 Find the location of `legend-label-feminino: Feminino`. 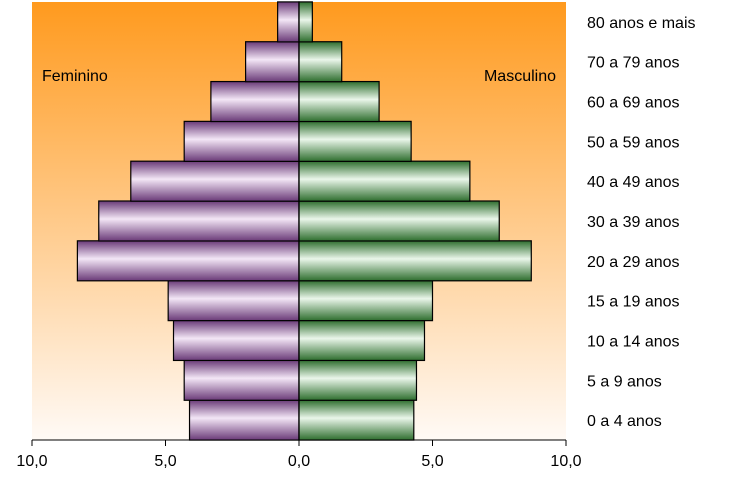

legend-label-feminino: Feminino is located at coordinates (75, 76).